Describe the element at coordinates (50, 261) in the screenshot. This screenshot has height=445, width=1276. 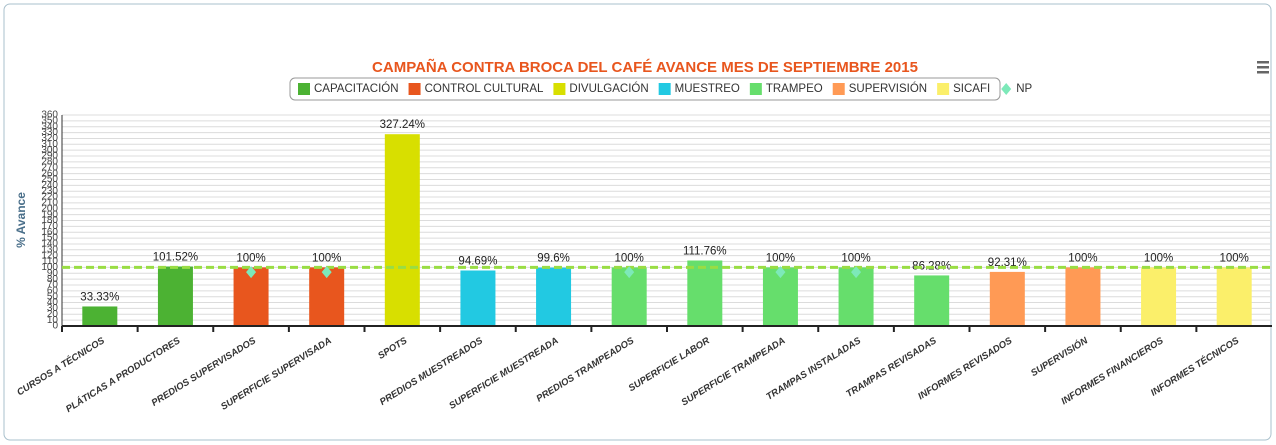
I see `y-tick-label: 110` at that location.